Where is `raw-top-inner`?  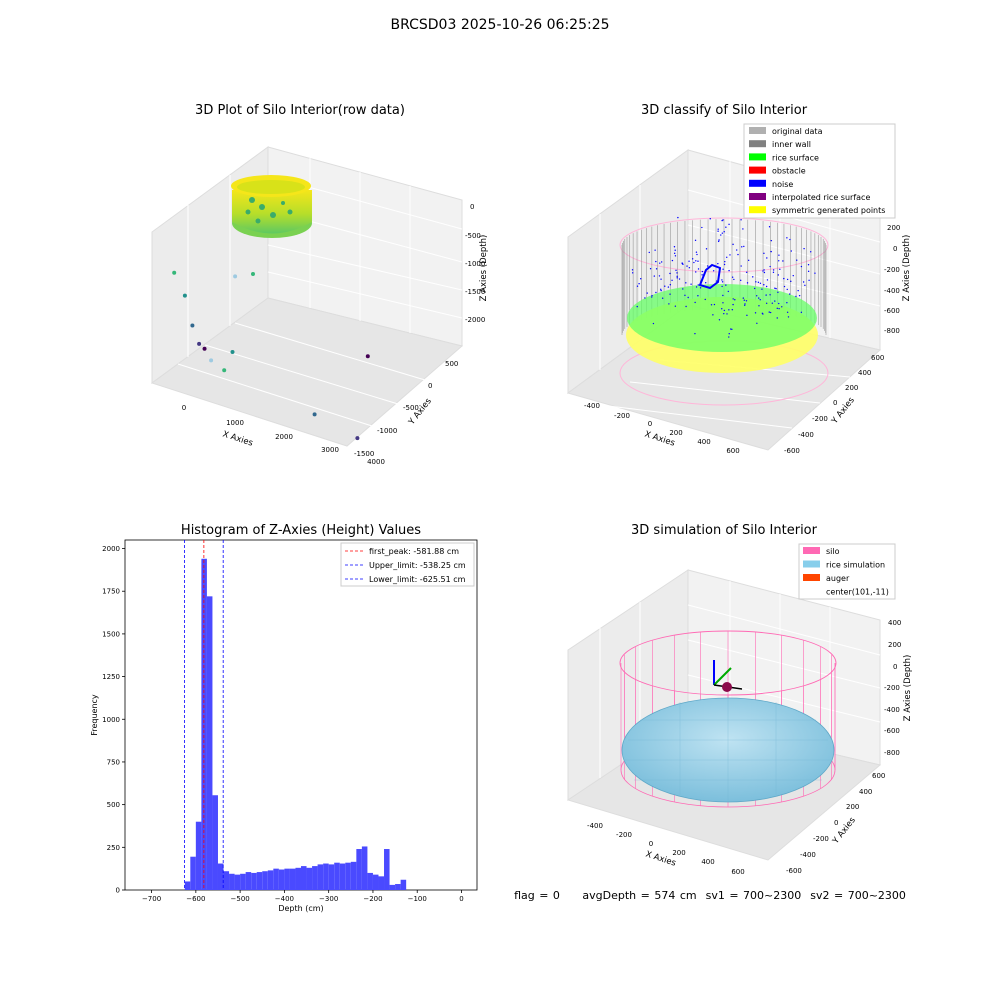
raw-top-inner is located at coordinates (271, 187).